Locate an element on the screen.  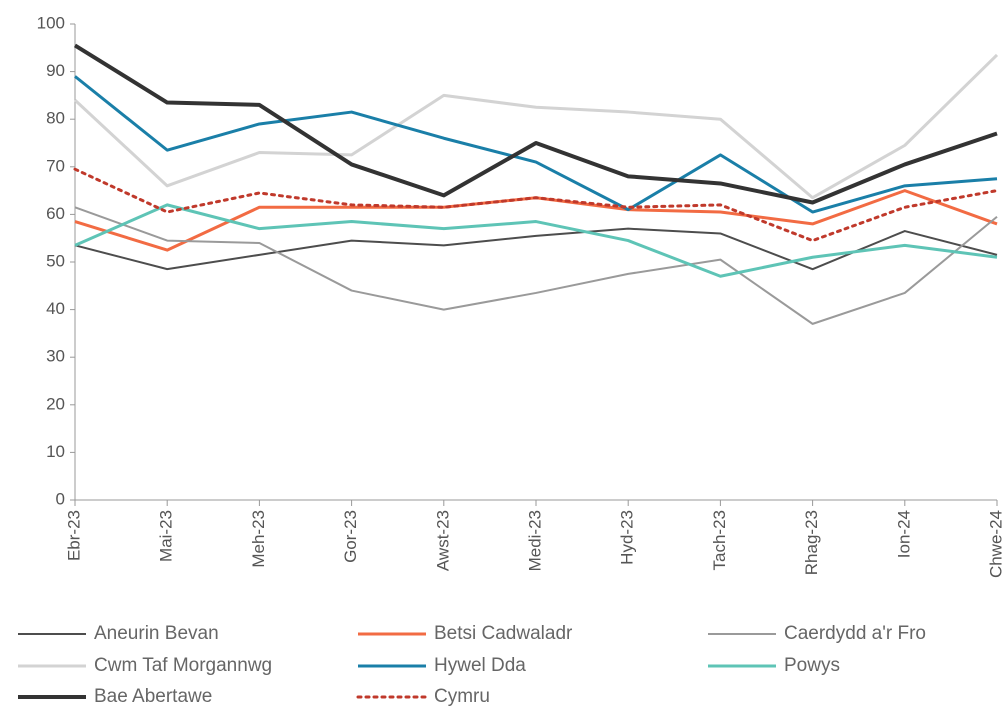
legend-label: Powys is located at coordinates (812, 665).